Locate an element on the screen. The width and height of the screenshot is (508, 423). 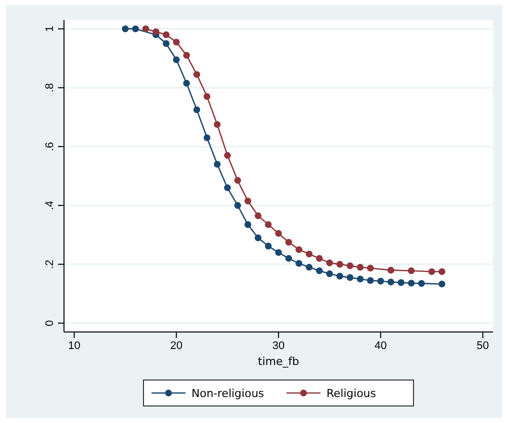
x-axis-title: time_fb is located at coordinates (279, 361).